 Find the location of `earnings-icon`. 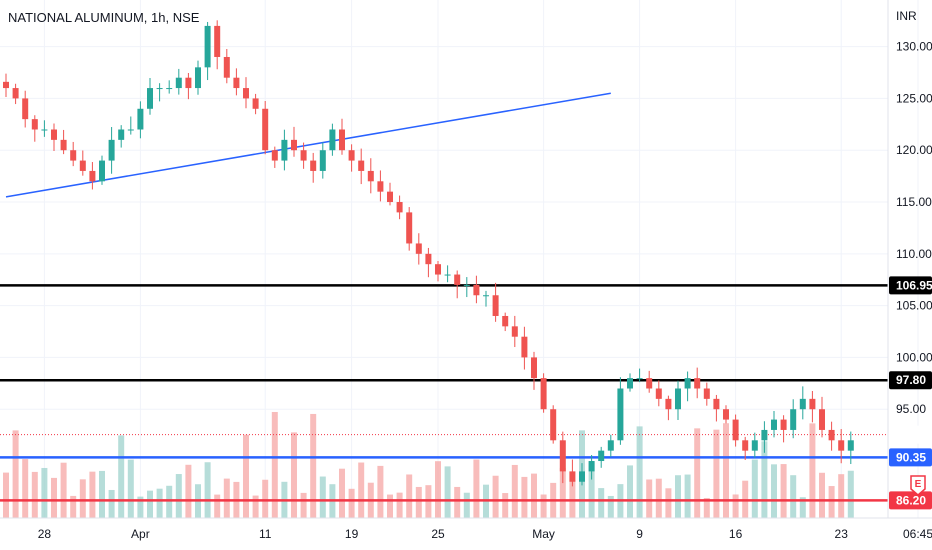

earnings-icon is located at coordinates (918, 485).